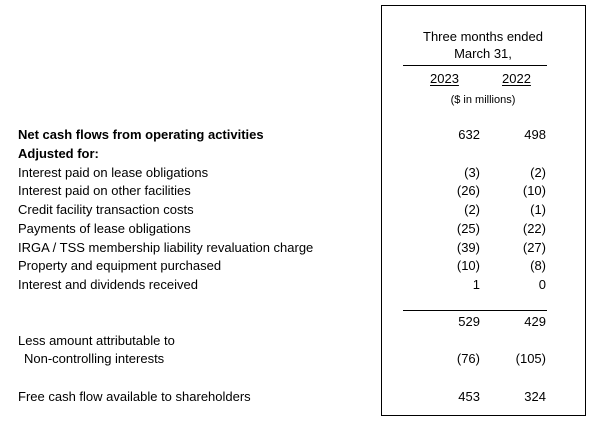 The image size is (593, 425). What do you see at coordinates (134, 396) in the screenshot?
I see `fcf-label: Free cash flow available to shareholders` at bounding box center [134, 396].